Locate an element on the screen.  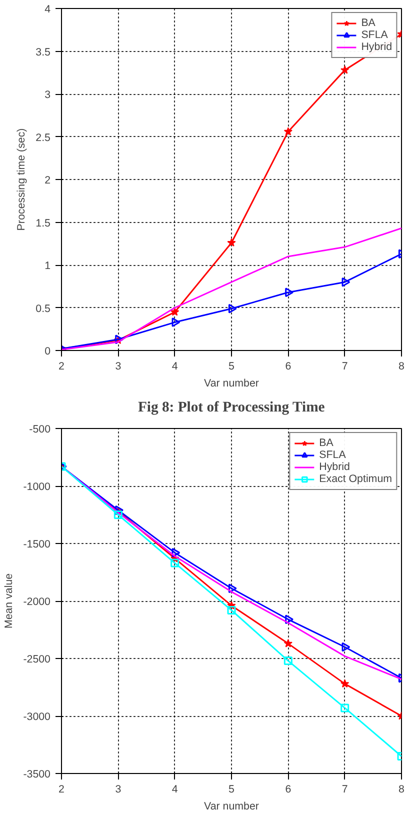
y-tick-label: 3.5 is located at coordinates (43, 52).